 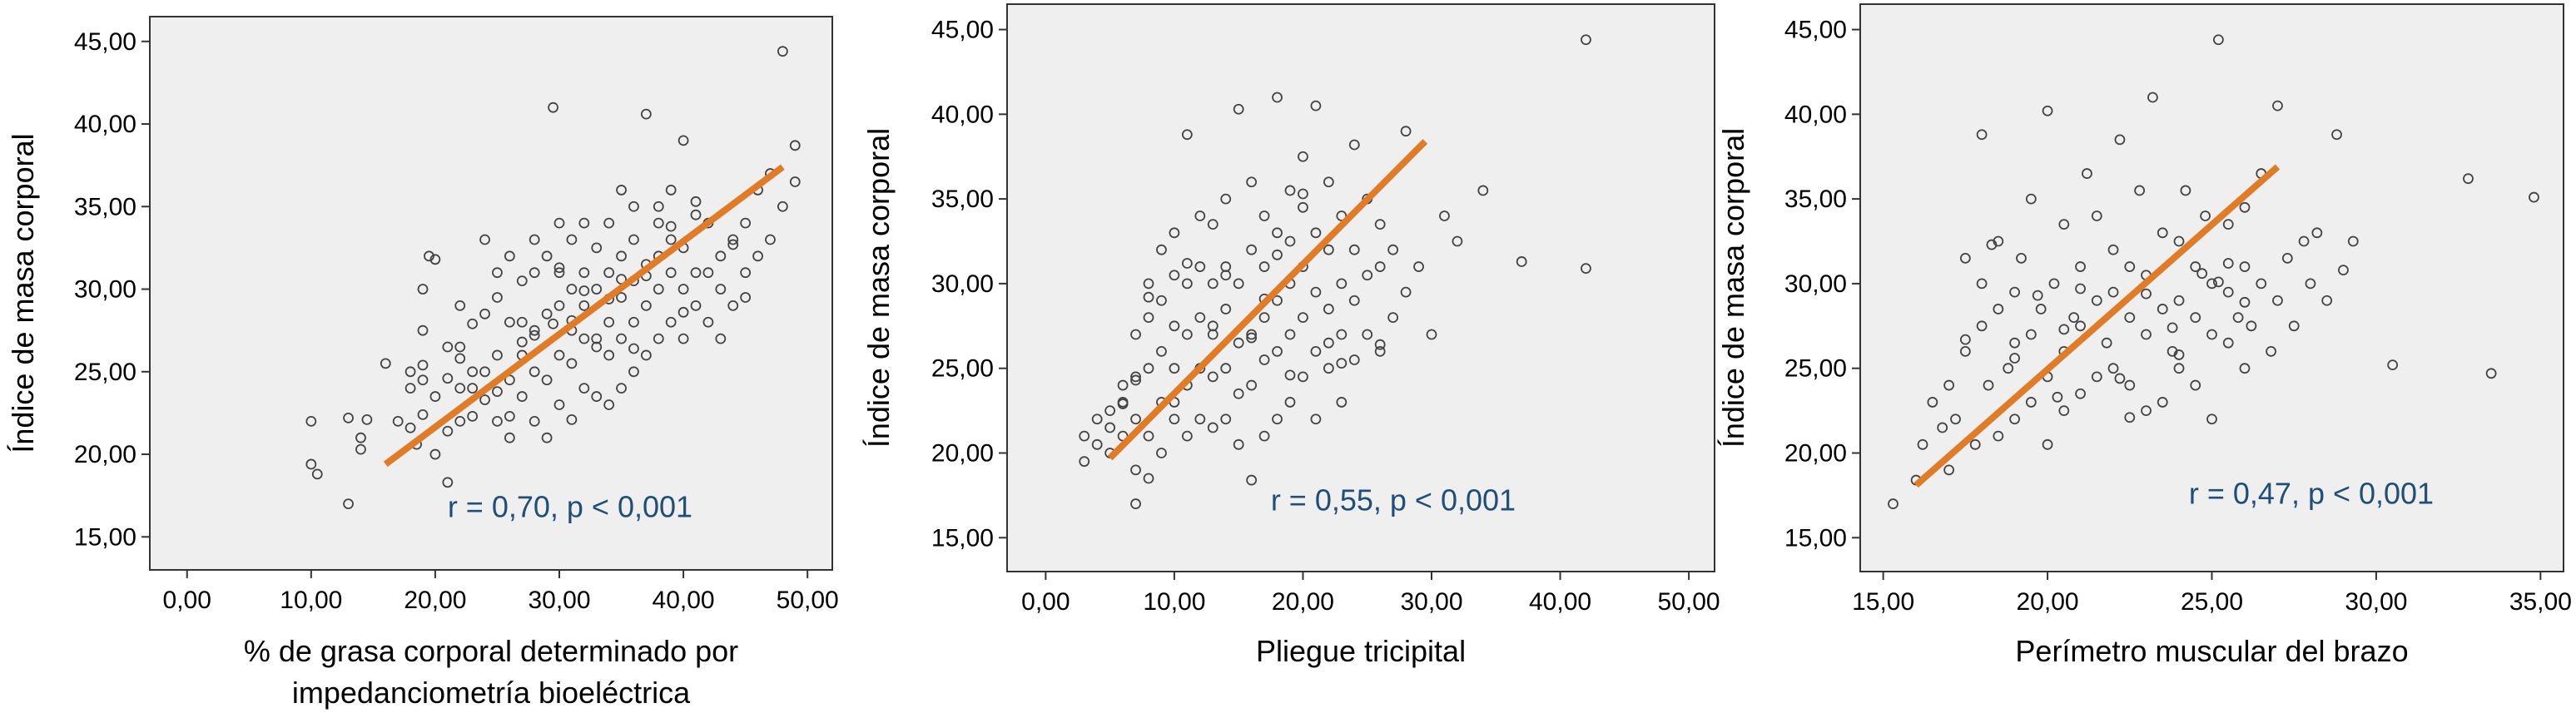 What do you see at coordinates (1815, 369) in the screenshot?
I see `y-tick-label: 25,00` at bounding box center [1815, 369].